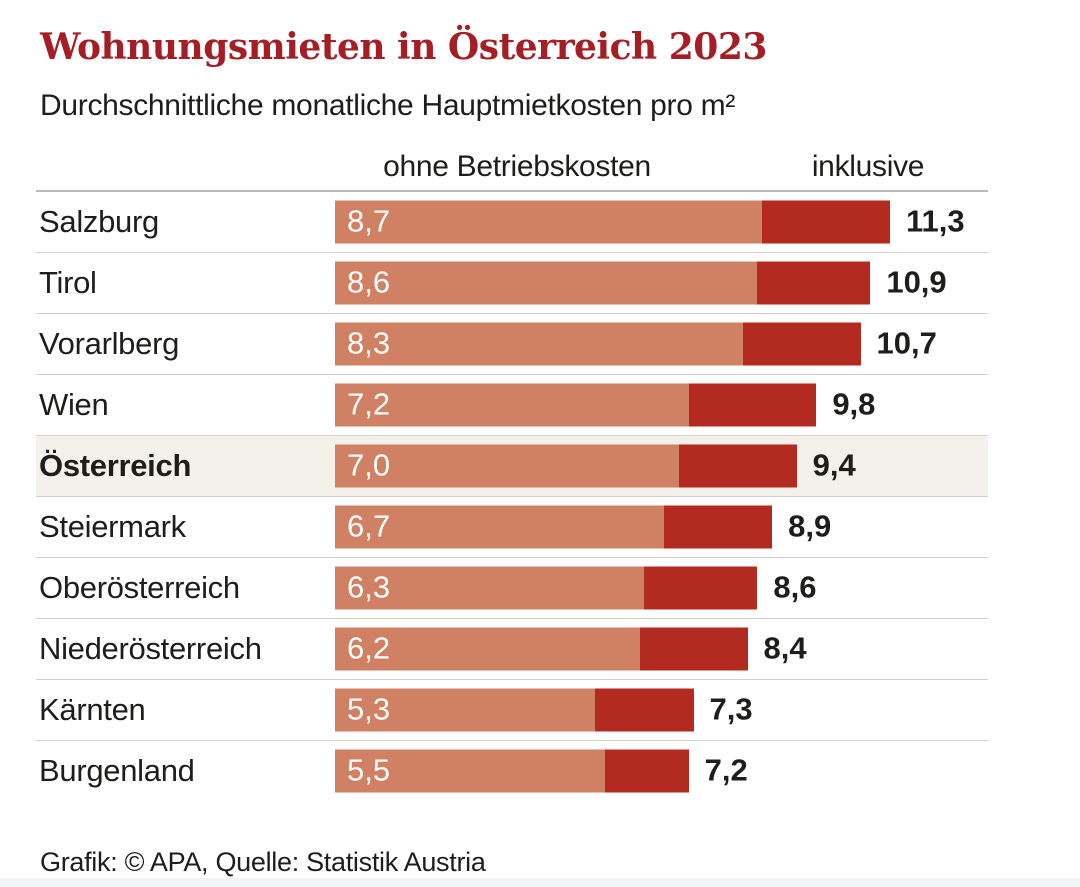  I want to click on column-headers: ohne Betriebskosten inklusive, so click(540, 169).